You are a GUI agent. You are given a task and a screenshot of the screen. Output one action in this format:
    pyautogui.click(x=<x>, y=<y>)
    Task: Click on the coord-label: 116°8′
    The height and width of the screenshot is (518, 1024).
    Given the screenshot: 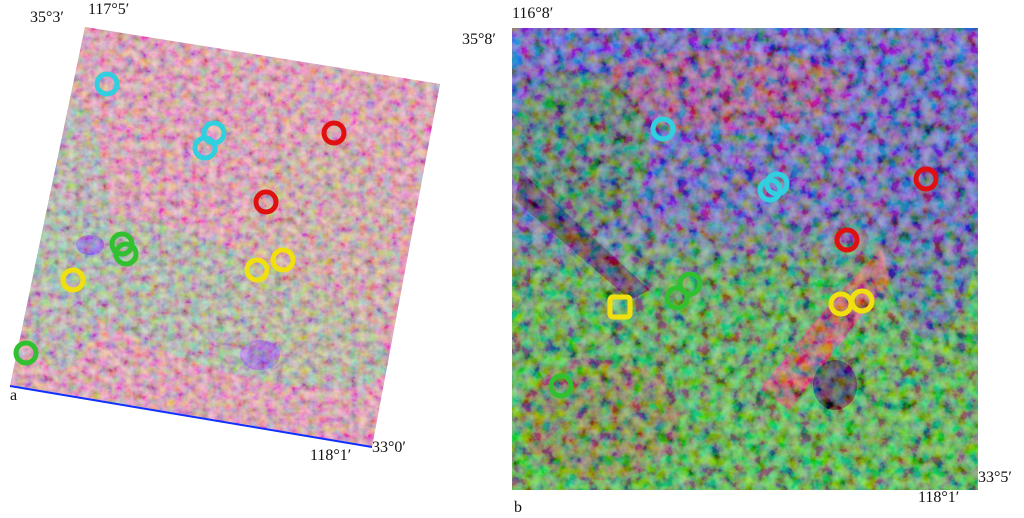 What is the action you would take?
    pyautogui.click(x=532, y=13)
    